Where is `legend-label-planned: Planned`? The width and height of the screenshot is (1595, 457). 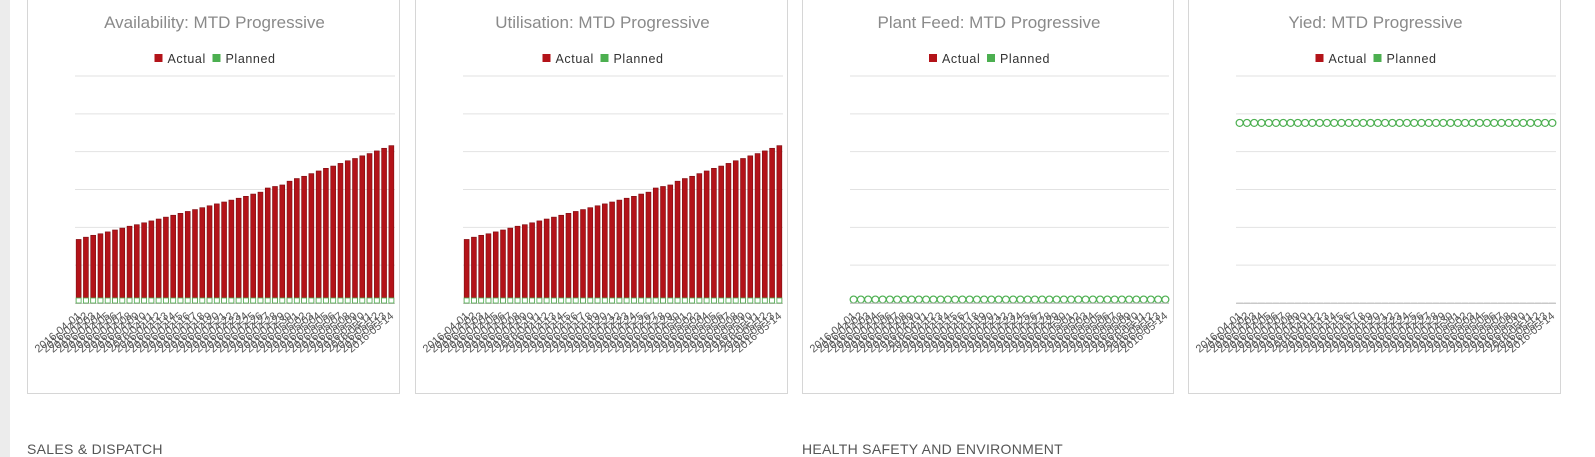
legend-label-planned: Planned is located at coordinates (639, 59).